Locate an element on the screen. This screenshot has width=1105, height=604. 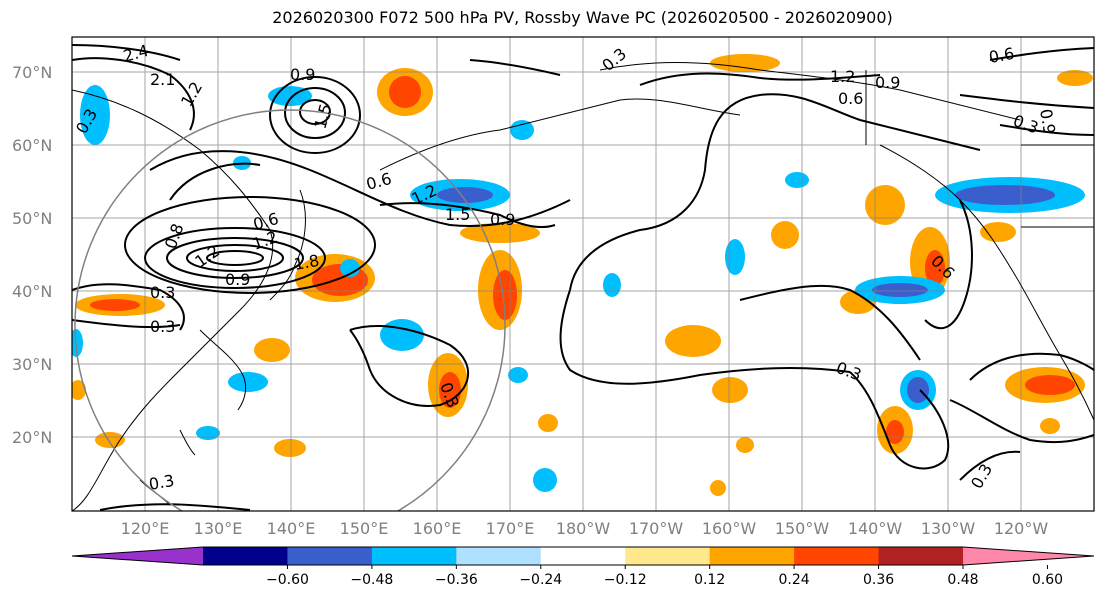
lon-label: 180°W is located at coordinates (583, 528).